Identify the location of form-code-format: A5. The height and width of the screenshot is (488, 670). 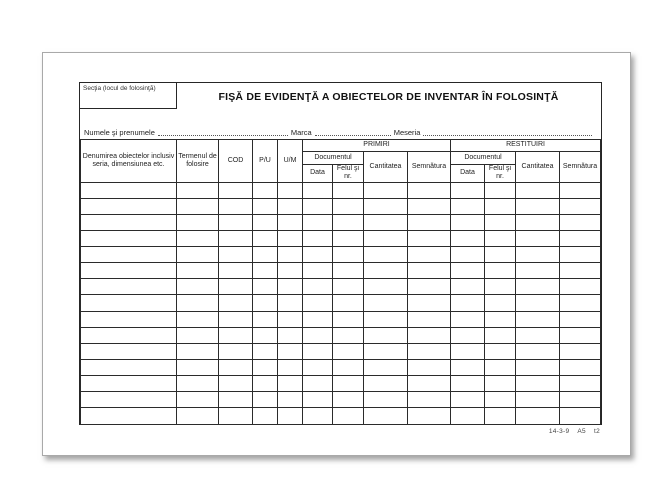
(581, 431).